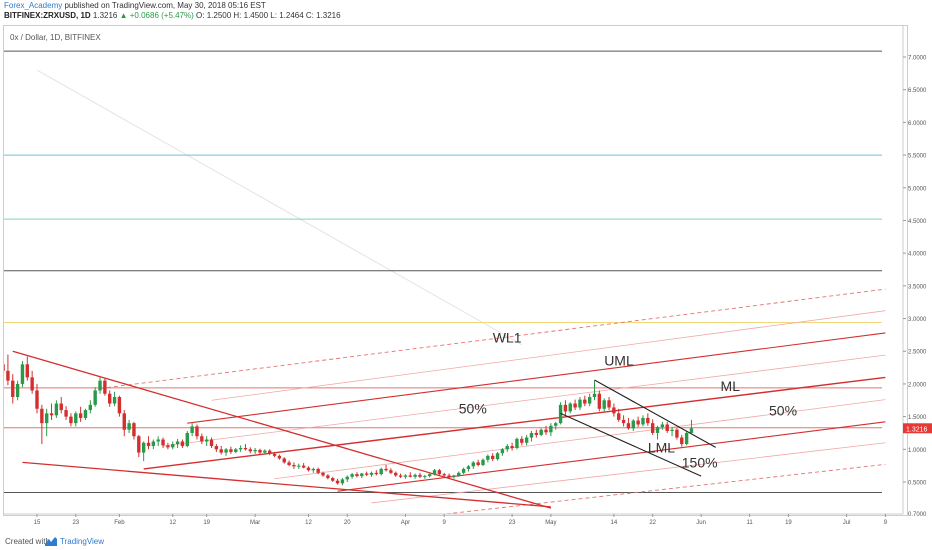  I want to click on x-tick-label: Mar, so click(255, 523).